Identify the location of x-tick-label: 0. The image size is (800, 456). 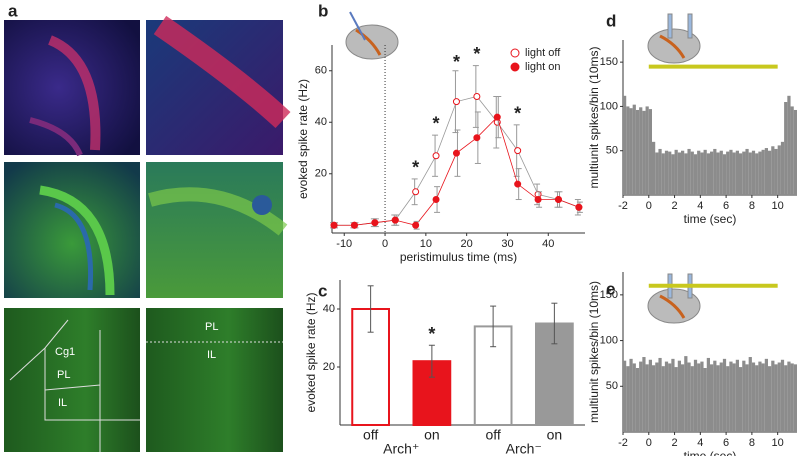
(385, 244).